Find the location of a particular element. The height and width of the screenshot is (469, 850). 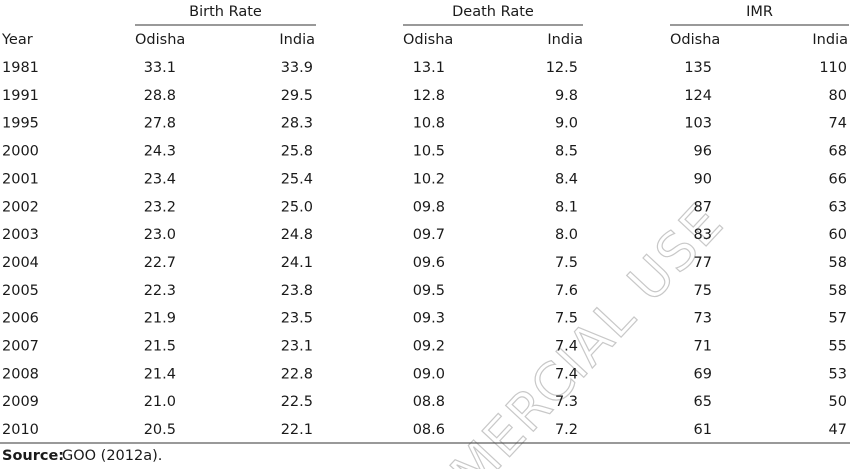

value-cell: 22.5 is located at coordinates (297, 402).